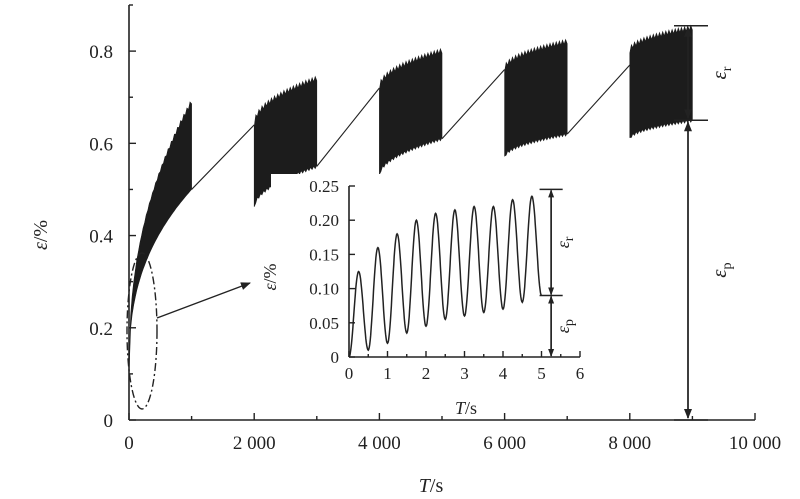 The image size is (800, 499). Describe the element at coordinates (431, 486) in the screenshot. I see `main-x-axis-title: T/s` at that location.